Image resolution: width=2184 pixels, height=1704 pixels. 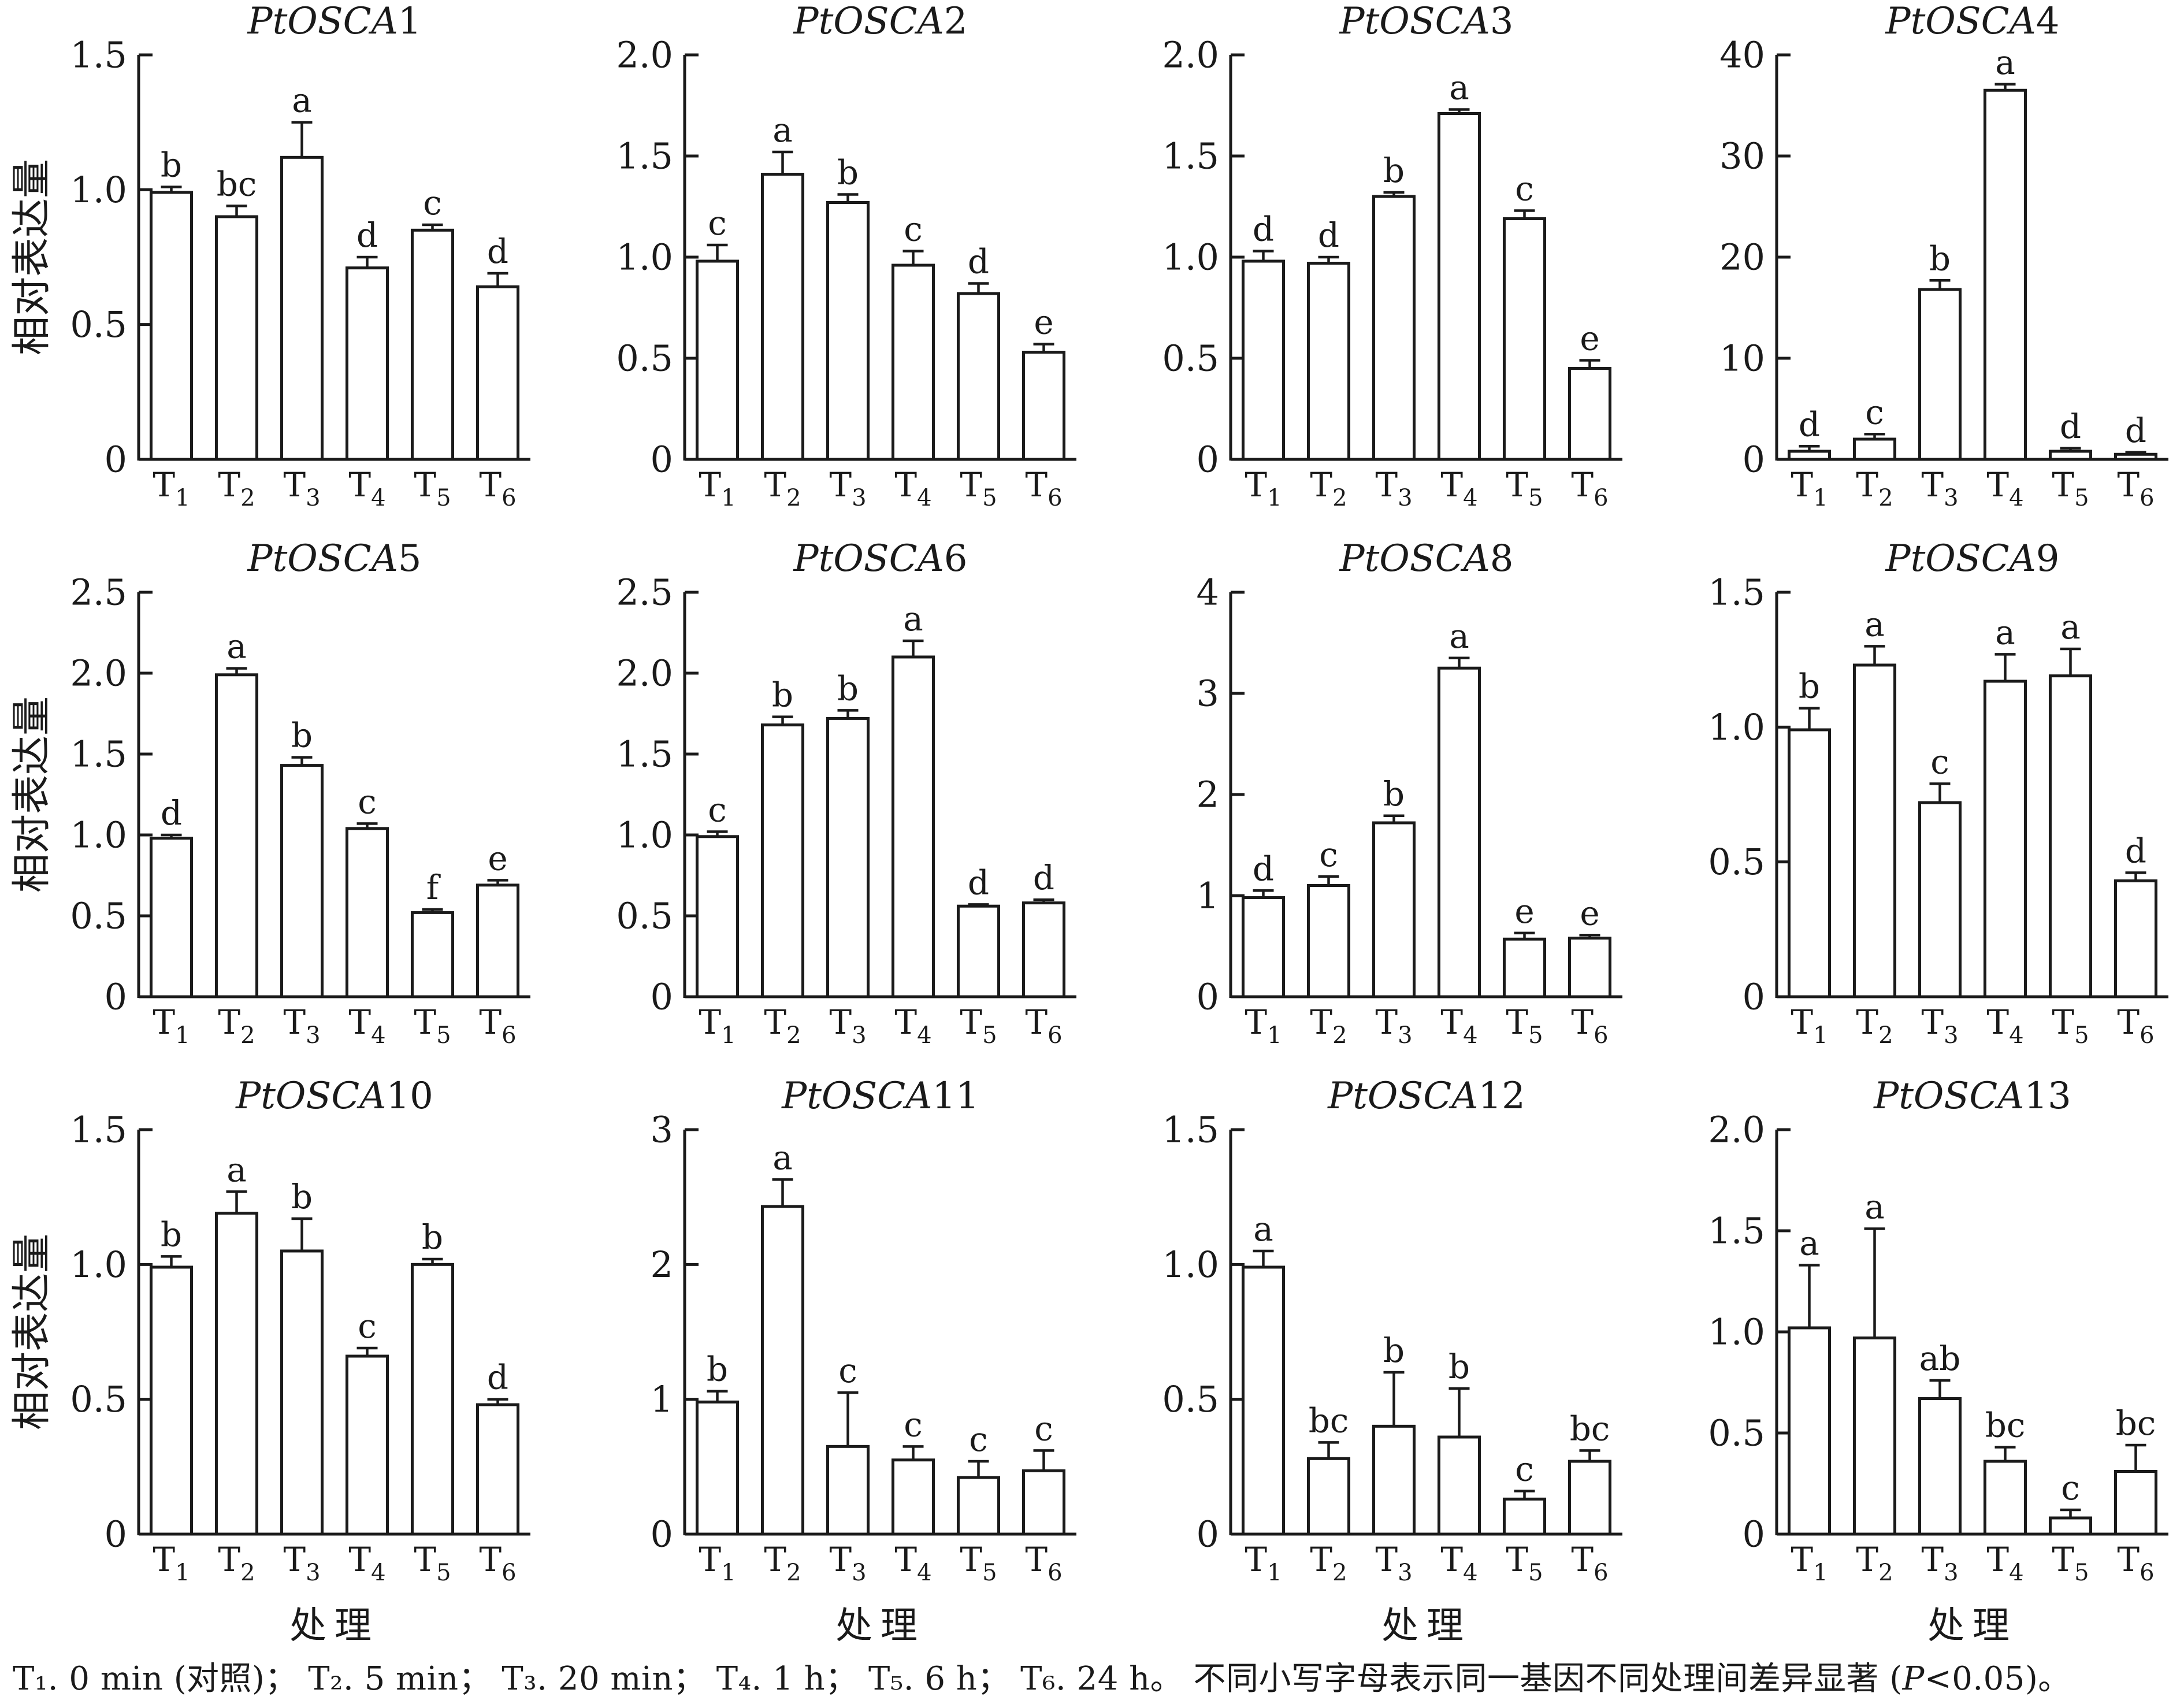 What do you see at coordinates (863, 1361) in the screenshot?
I see `chart-svg-PtOSCA11: PtOSCA11 0 1 2 3 b T1 a T2 c T3 c T4 c T5 c T6 处理` at bounding box center [863, 1361].